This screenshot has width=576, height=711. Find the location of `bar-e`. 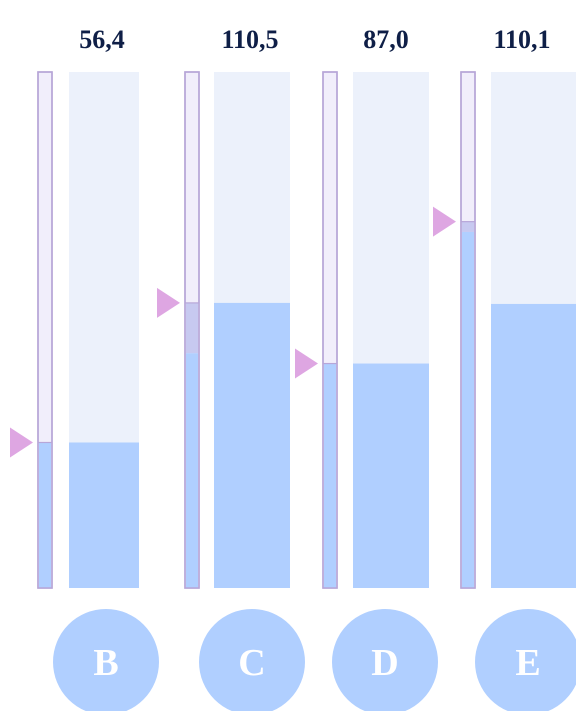

bar-e is located at coordinates (533, 446).